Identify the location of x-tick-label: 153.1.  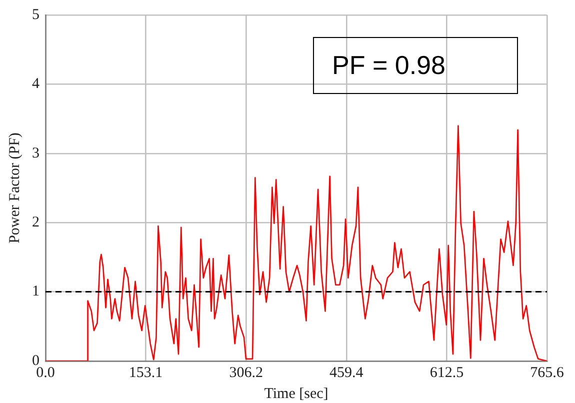
(145, 372).